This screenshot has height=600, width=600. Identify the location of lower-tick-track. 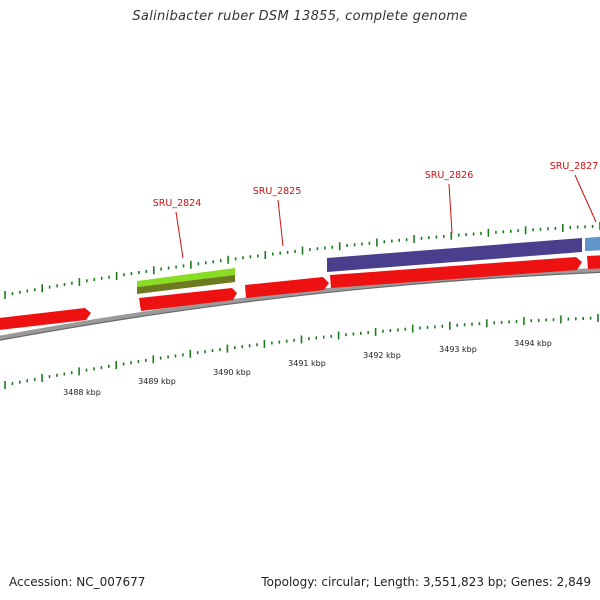
(301, 351).